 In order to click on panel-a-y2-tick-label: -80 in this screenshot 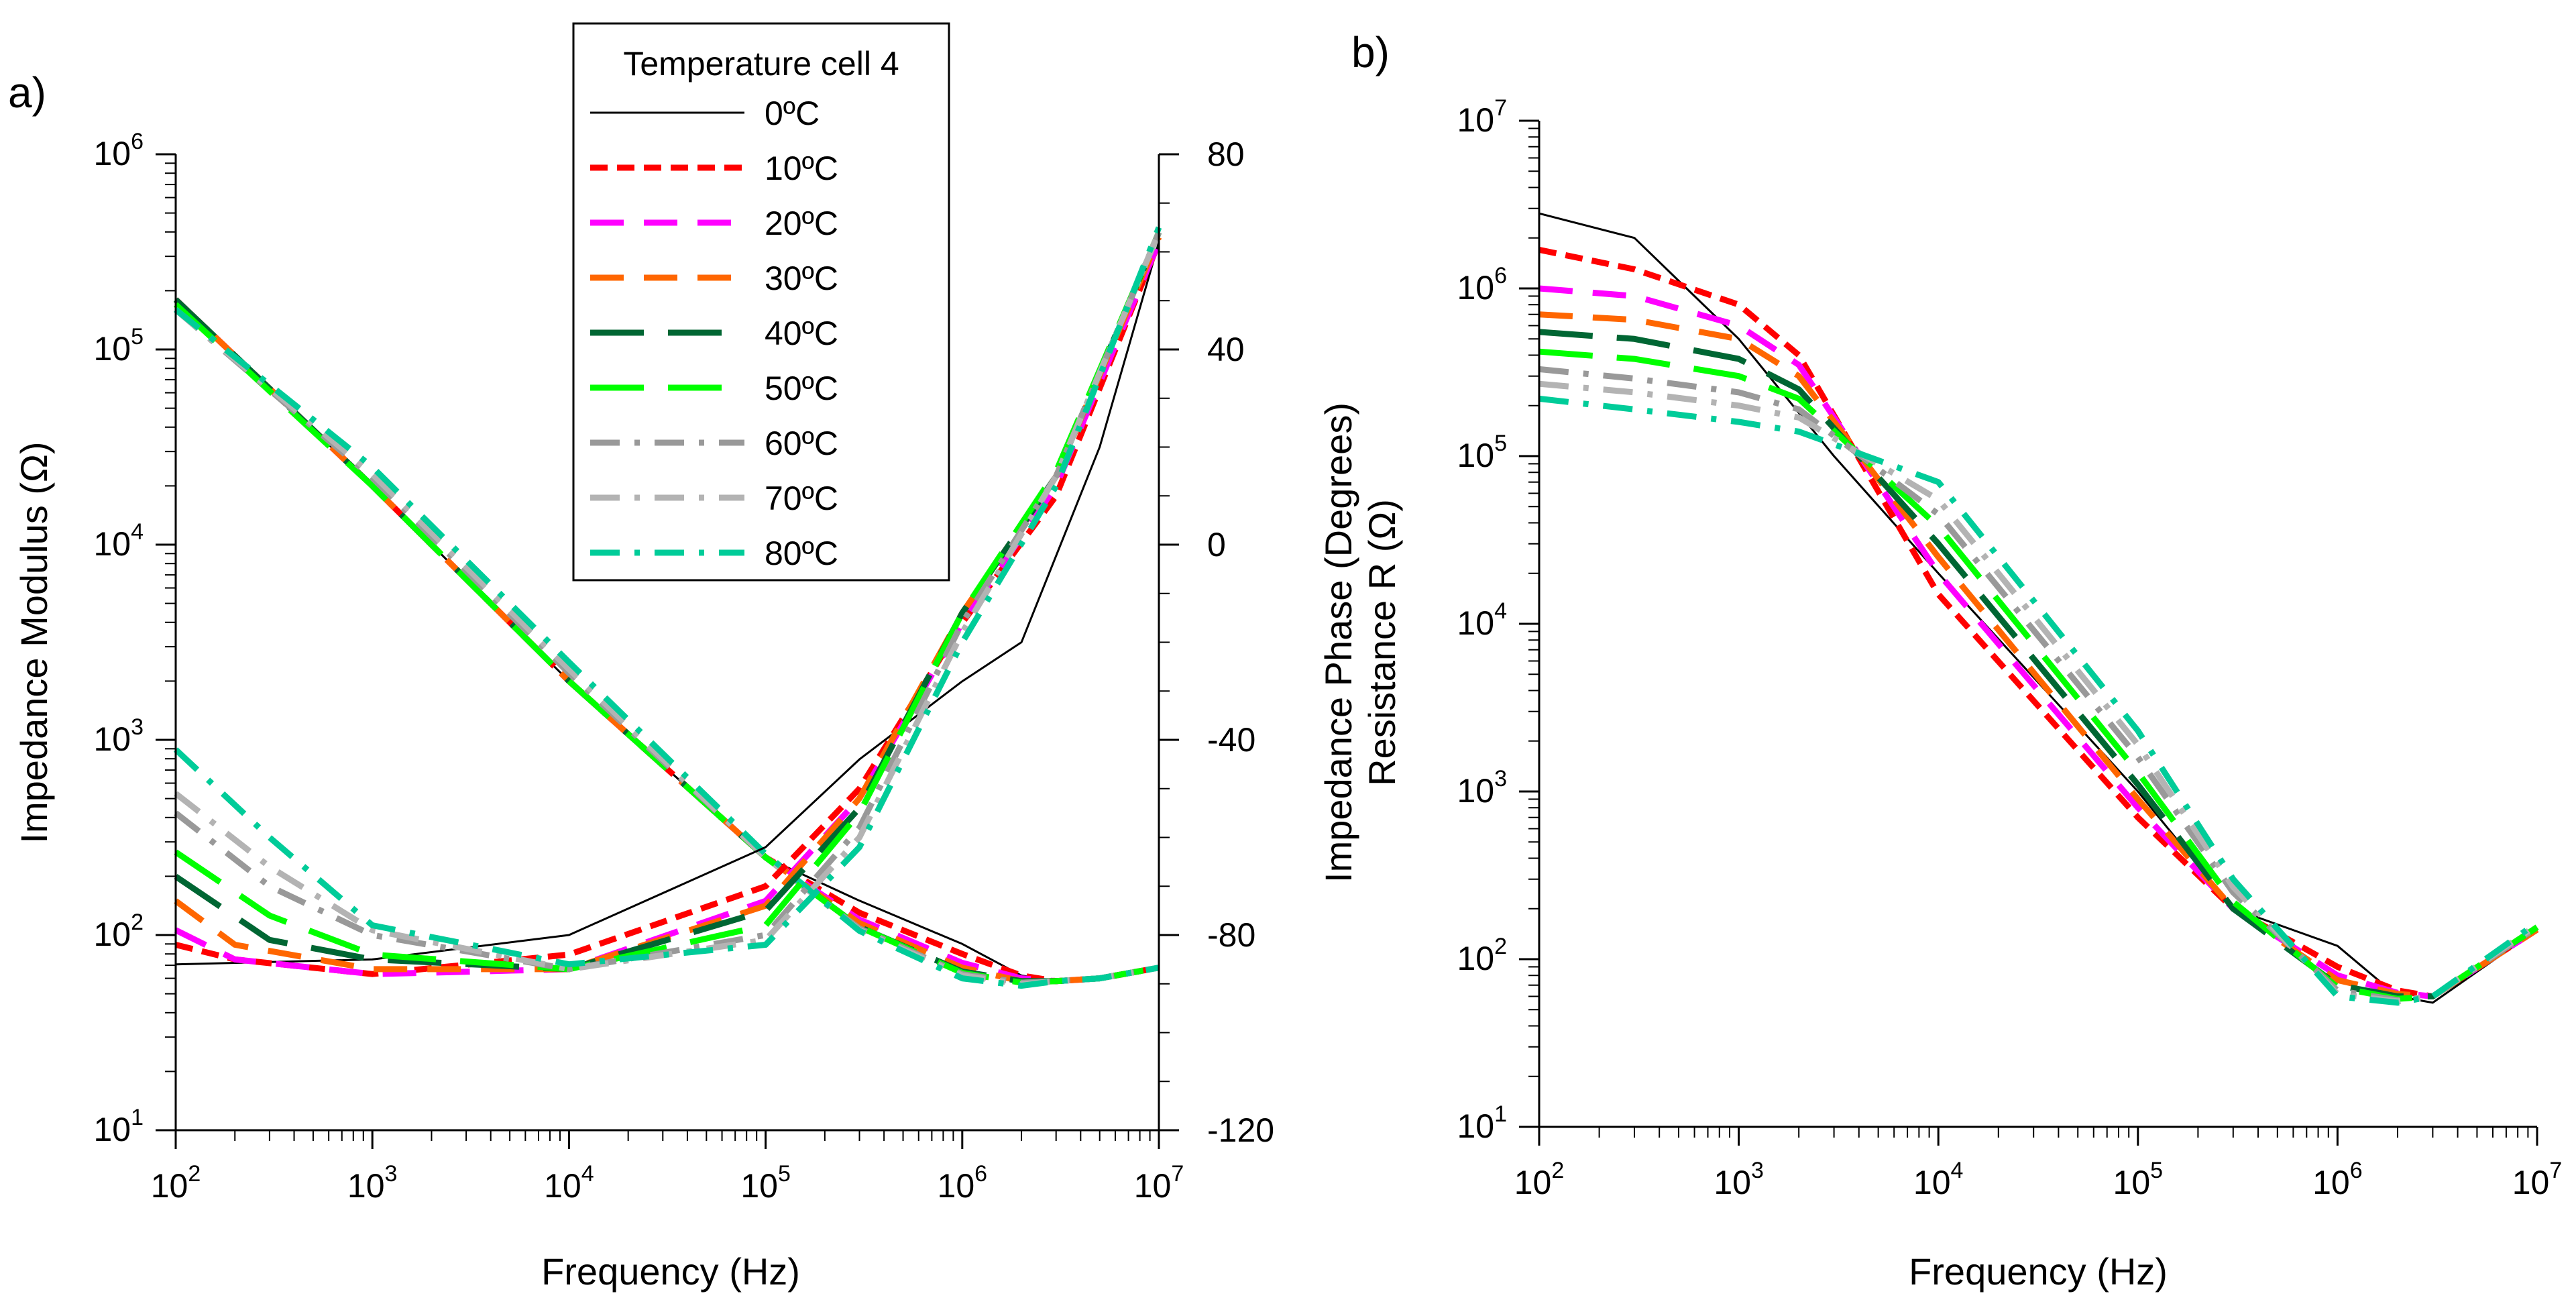, I will do `click(1231, 935)`.